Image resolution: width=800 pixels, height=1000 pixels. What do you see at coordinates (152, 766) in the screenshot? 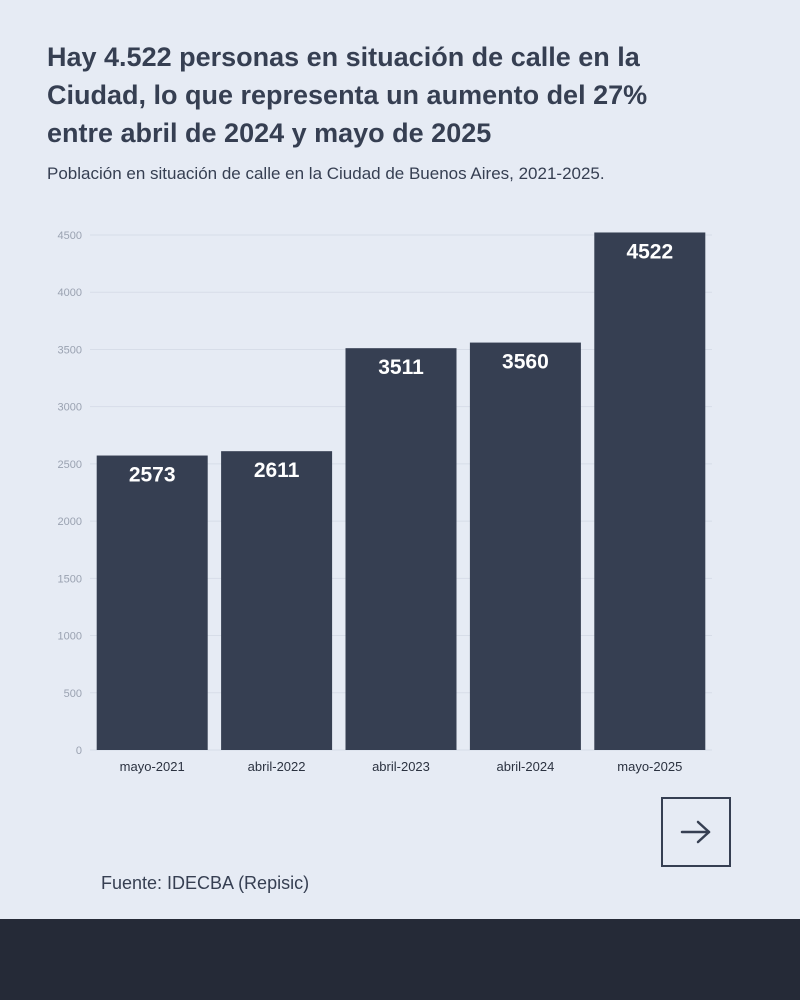
I see `x-tick-label: mayo-2021` at bounding box center [152, 766].